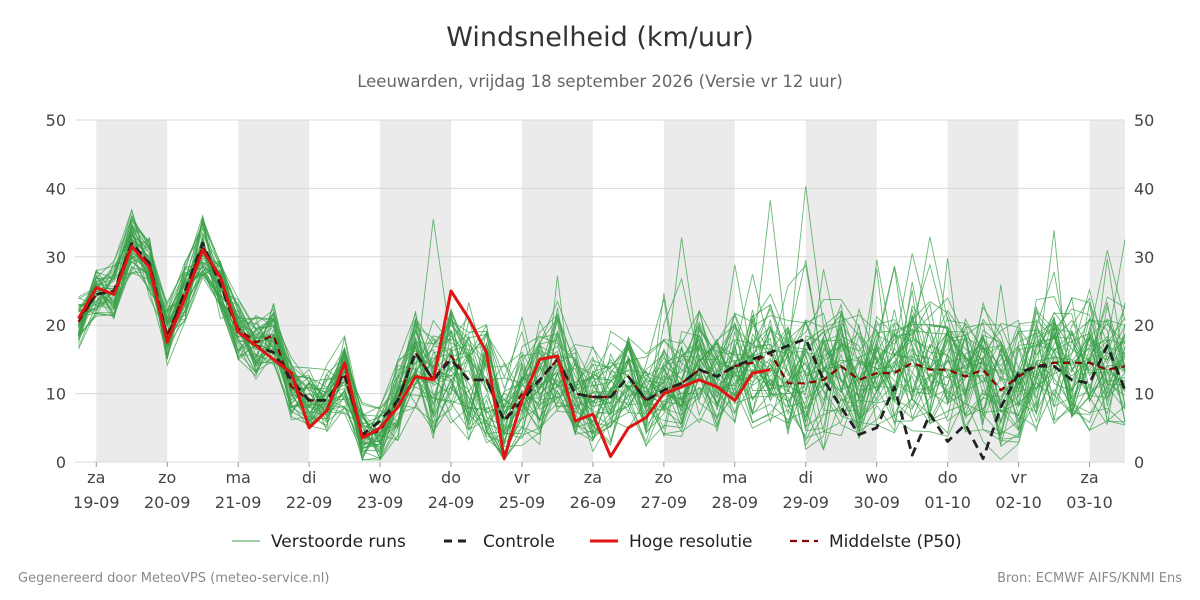 Image resolution: width=1200 pixels, height=600 pixels. I want to click on y-tick-label-left: 10, so click(56, 394).